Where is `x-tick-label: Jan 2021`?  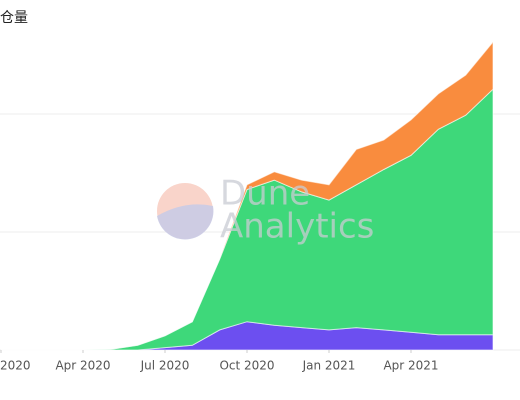
x-tick-label: Jan 2021 is located at coordinates (329, 366).